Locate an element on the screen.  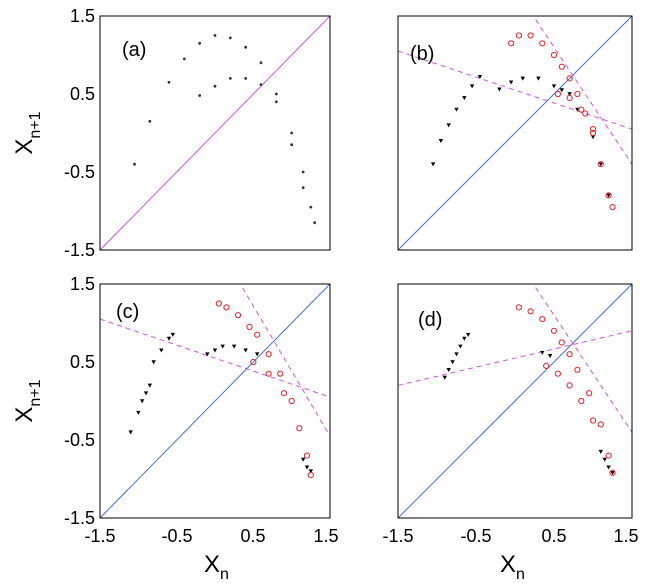
panel-d-plot-area is located at coordinates (515, 401).